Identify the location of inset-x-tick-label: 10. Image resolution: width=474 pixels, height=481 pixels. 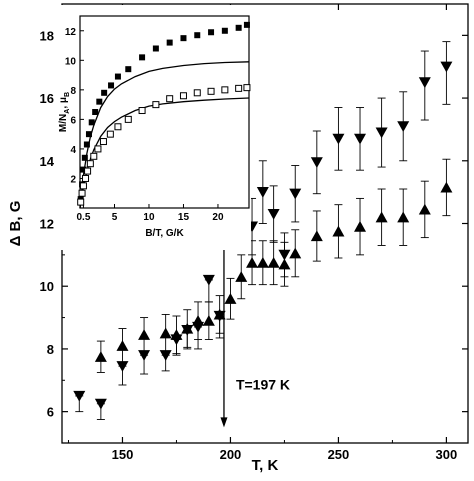
(149, 217).